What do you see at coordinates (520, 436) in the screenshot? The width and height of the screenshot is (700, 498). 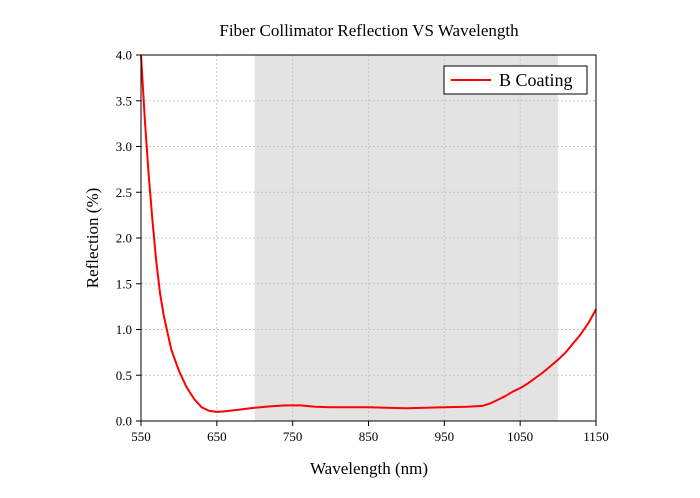 I see `x-tick-label: 1050` at bounding box center [520, 436].